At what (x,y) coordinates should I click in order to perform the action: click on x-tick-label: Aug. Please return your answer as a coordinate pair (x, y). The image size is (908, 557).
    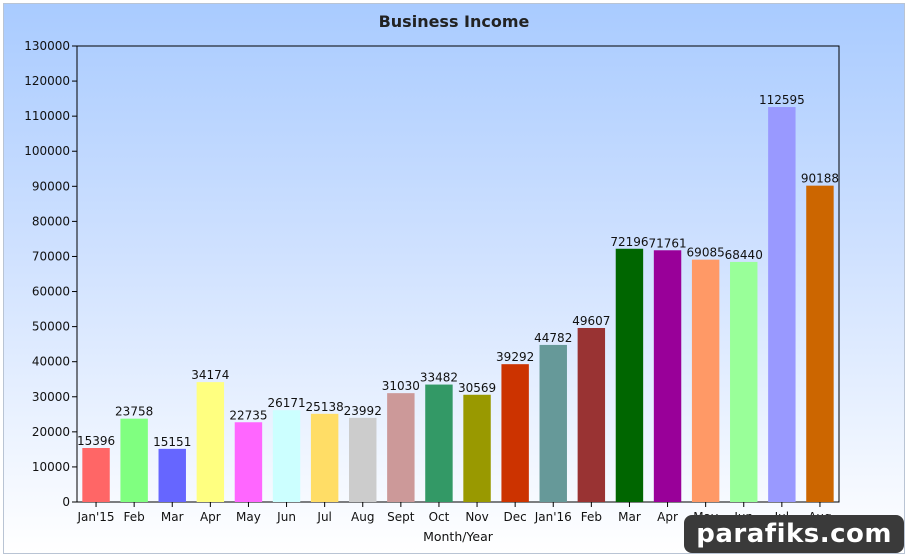
    Looking at the image, I should click on (362, 517).